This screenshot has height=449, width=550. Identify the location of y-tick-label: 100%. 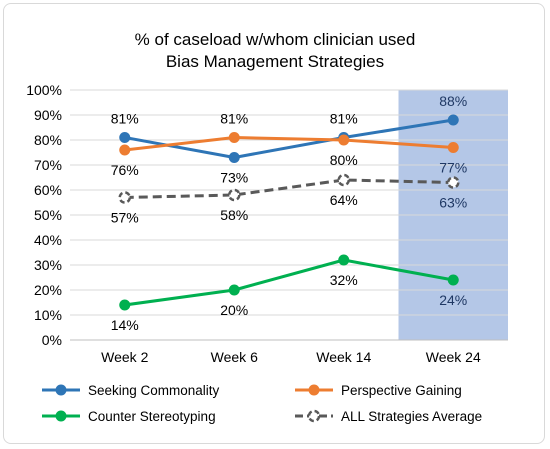
(44, 90).